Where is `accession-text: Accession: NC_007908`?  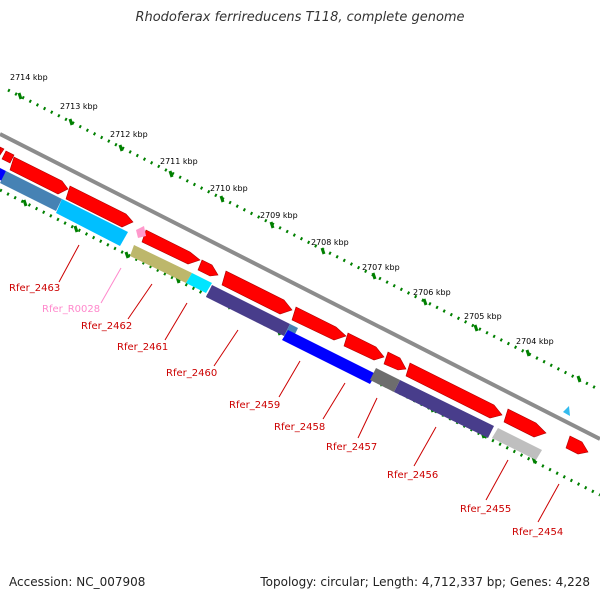
accession-text: Accession: NC_007908 is located at coordinates (77, 582).